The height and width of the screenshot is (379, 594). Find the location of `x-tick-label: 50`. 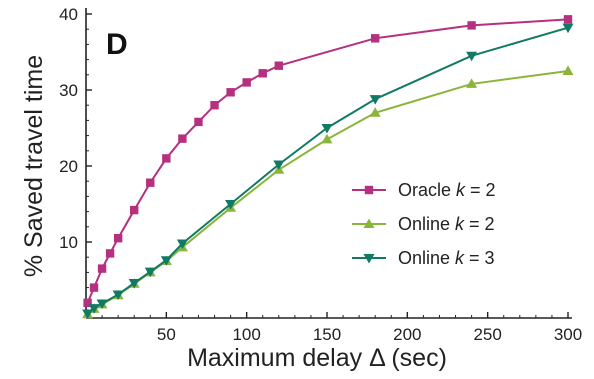

x-tick-label: 50 is located at coordinates (166, 334).